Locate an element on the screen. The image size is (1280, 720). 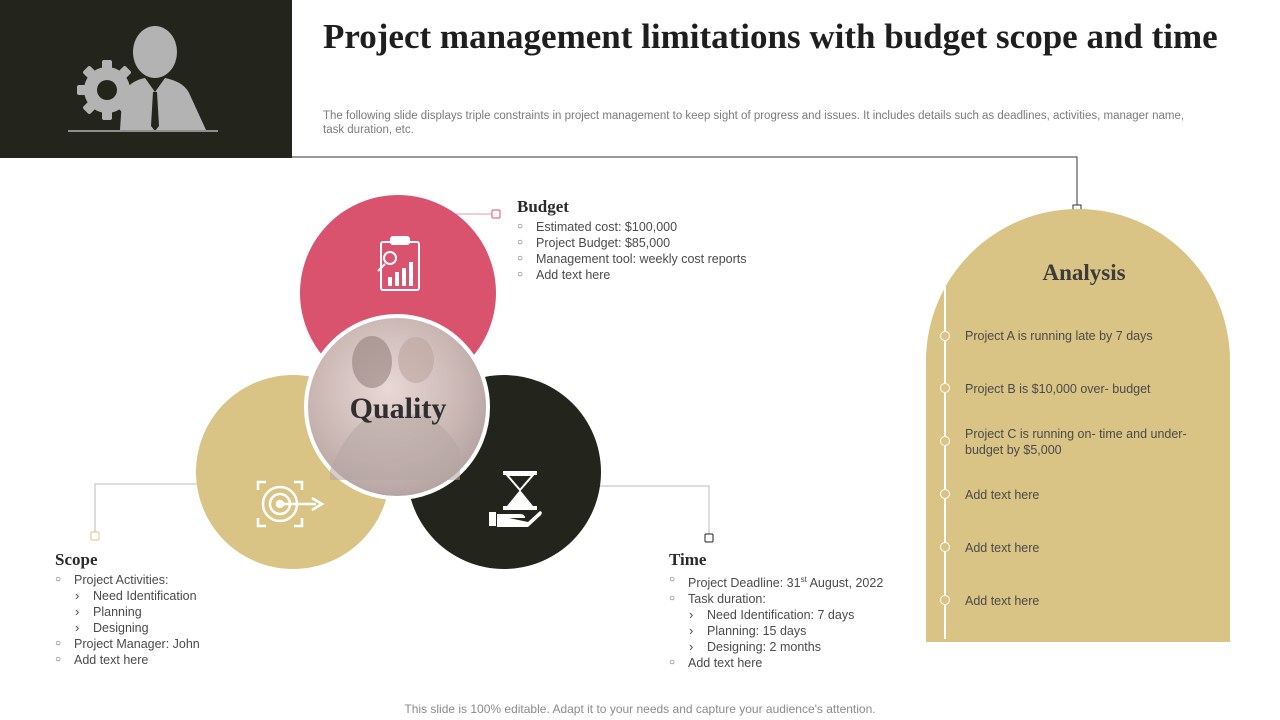
scope-title: Scope is located at coordinates (76, 559).